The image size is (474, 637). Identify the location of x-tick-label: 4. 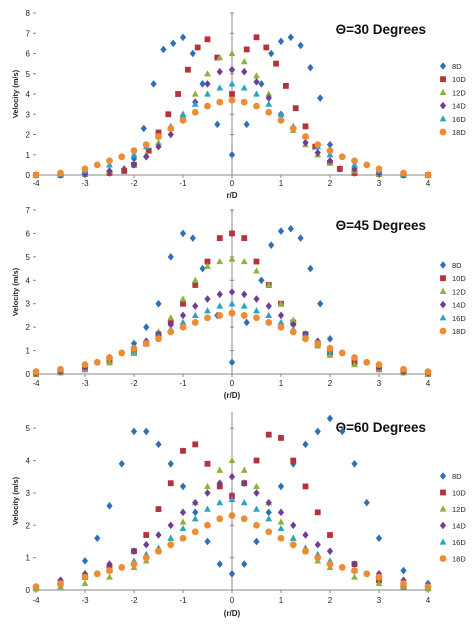
(428, 183).